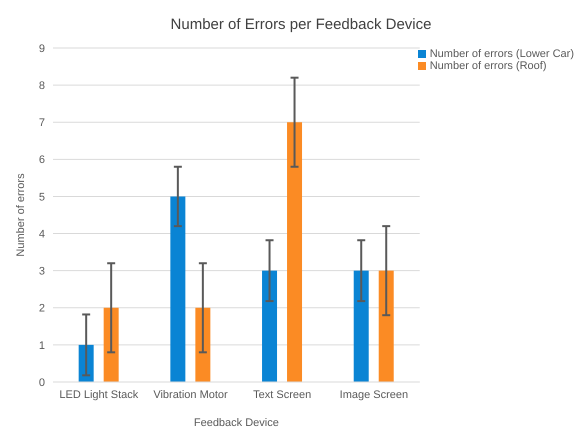  I want to click on y-tick-label: 3, so click(41, 272).